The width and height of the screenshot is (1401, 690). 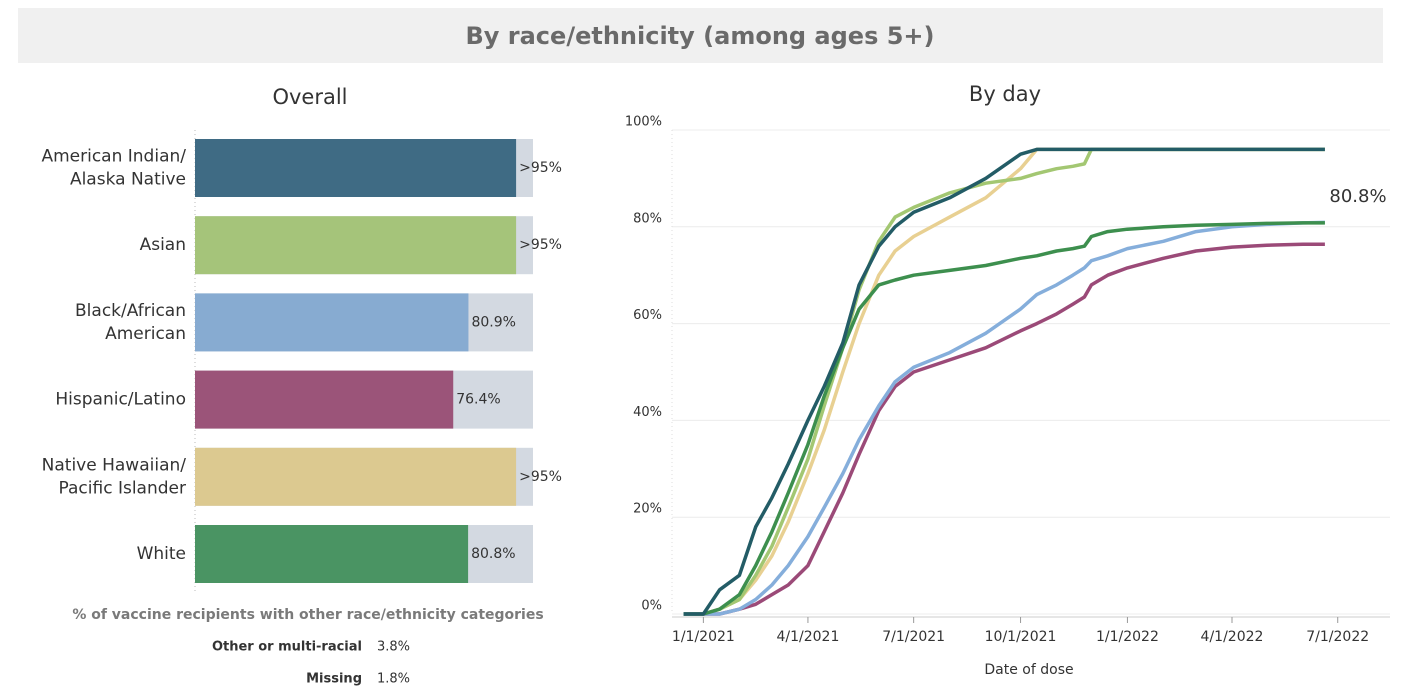 I want to click on y-tick-label: 80%, so click(x=647, y=218).